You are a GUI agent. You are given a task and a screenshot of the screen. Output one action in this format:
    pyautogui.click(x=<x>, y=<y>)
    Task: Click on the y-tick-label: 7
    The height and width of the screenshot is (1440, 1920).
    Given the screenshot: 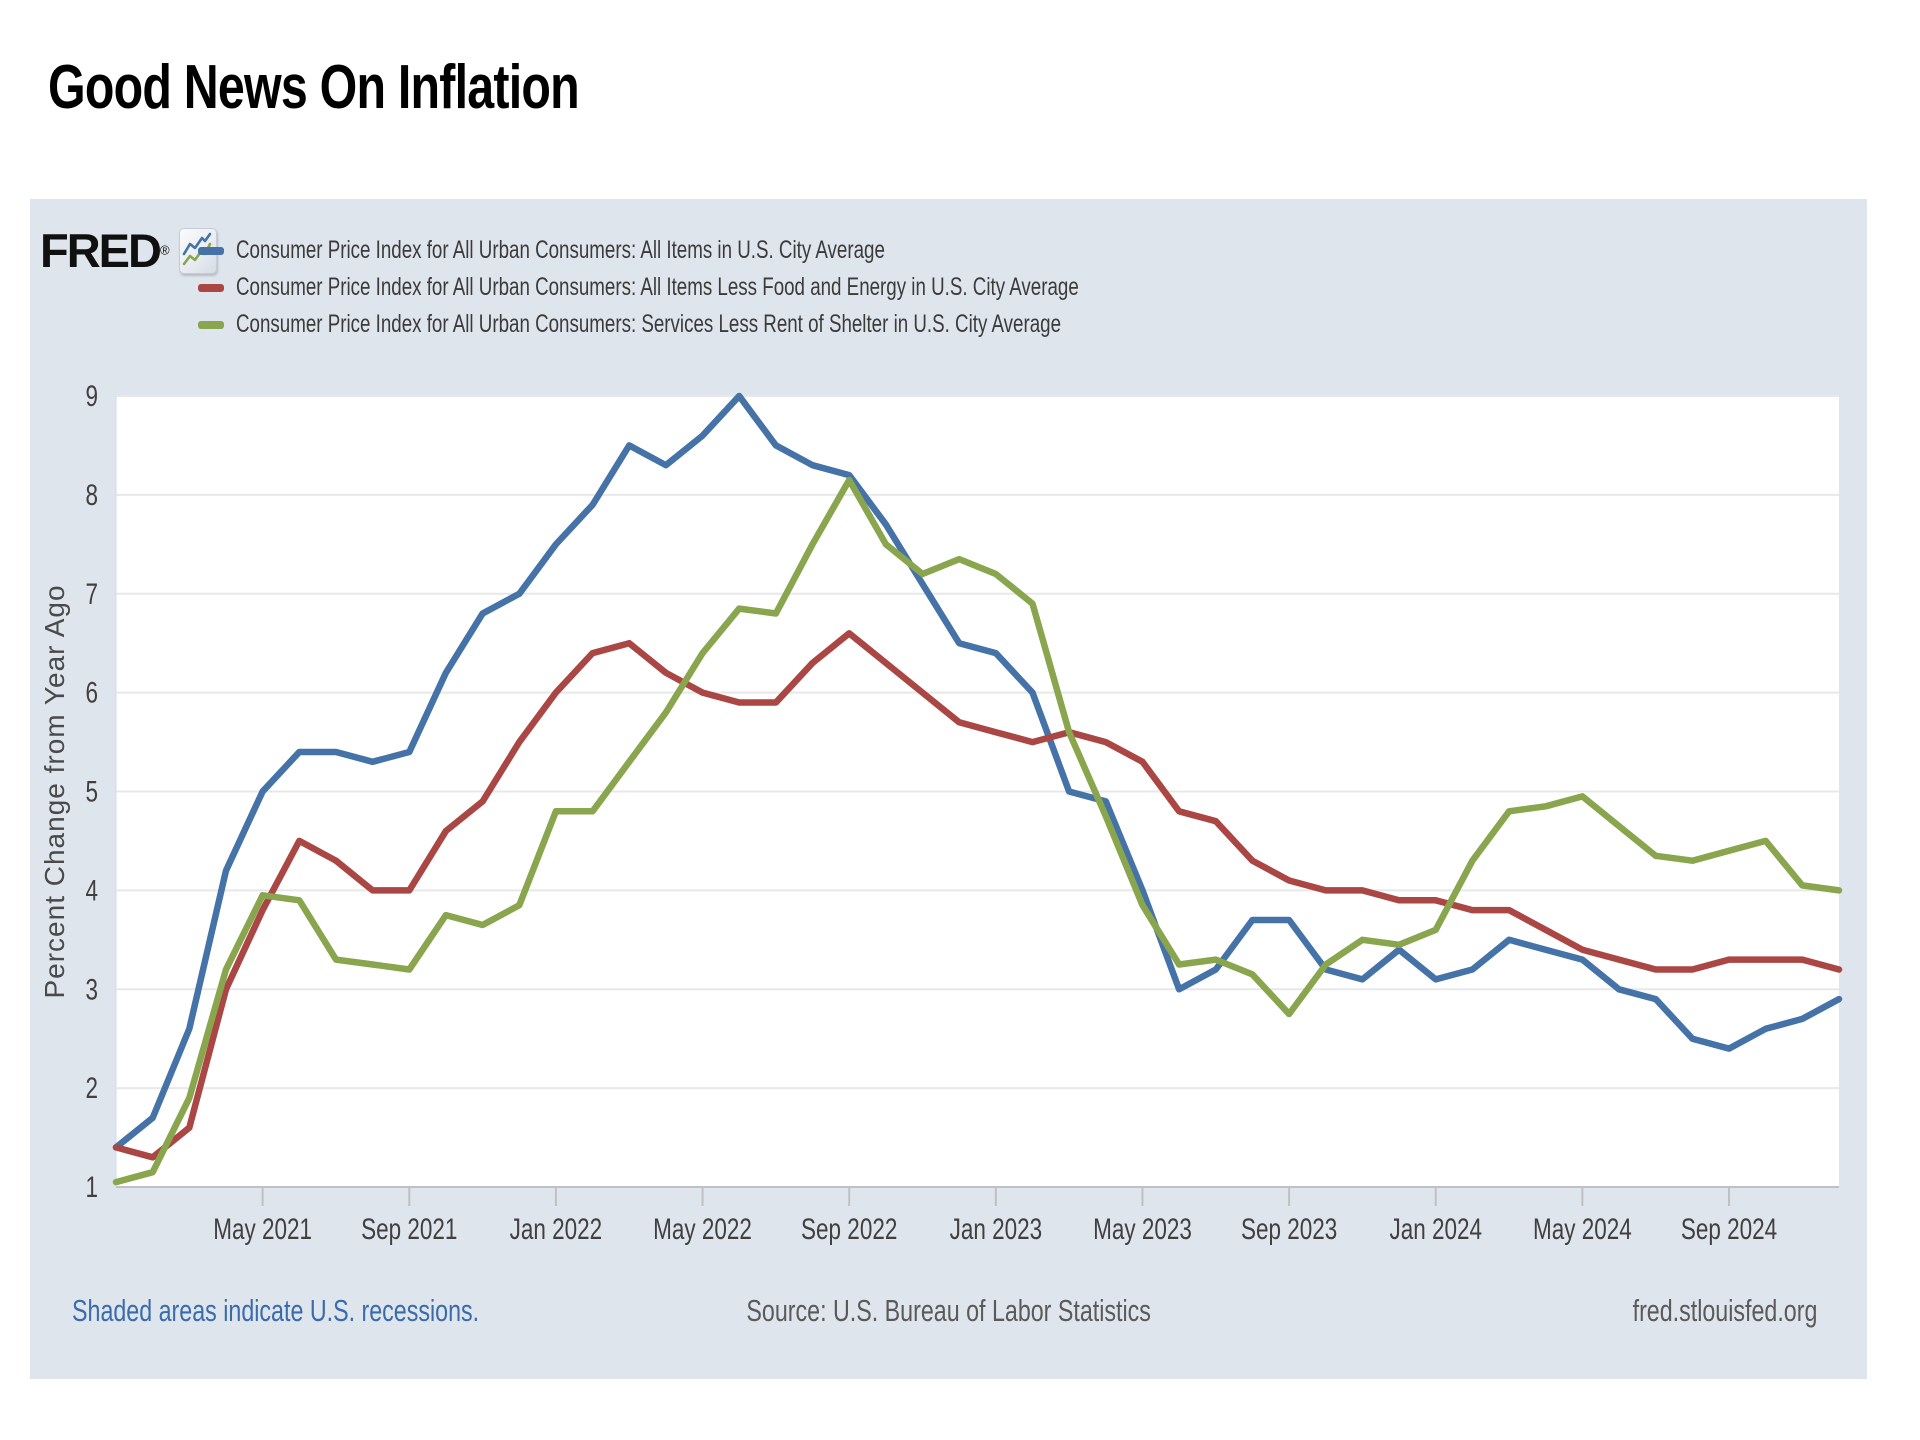 What is the action you would take?
    pyautogui.click(x=91, y=594)
    